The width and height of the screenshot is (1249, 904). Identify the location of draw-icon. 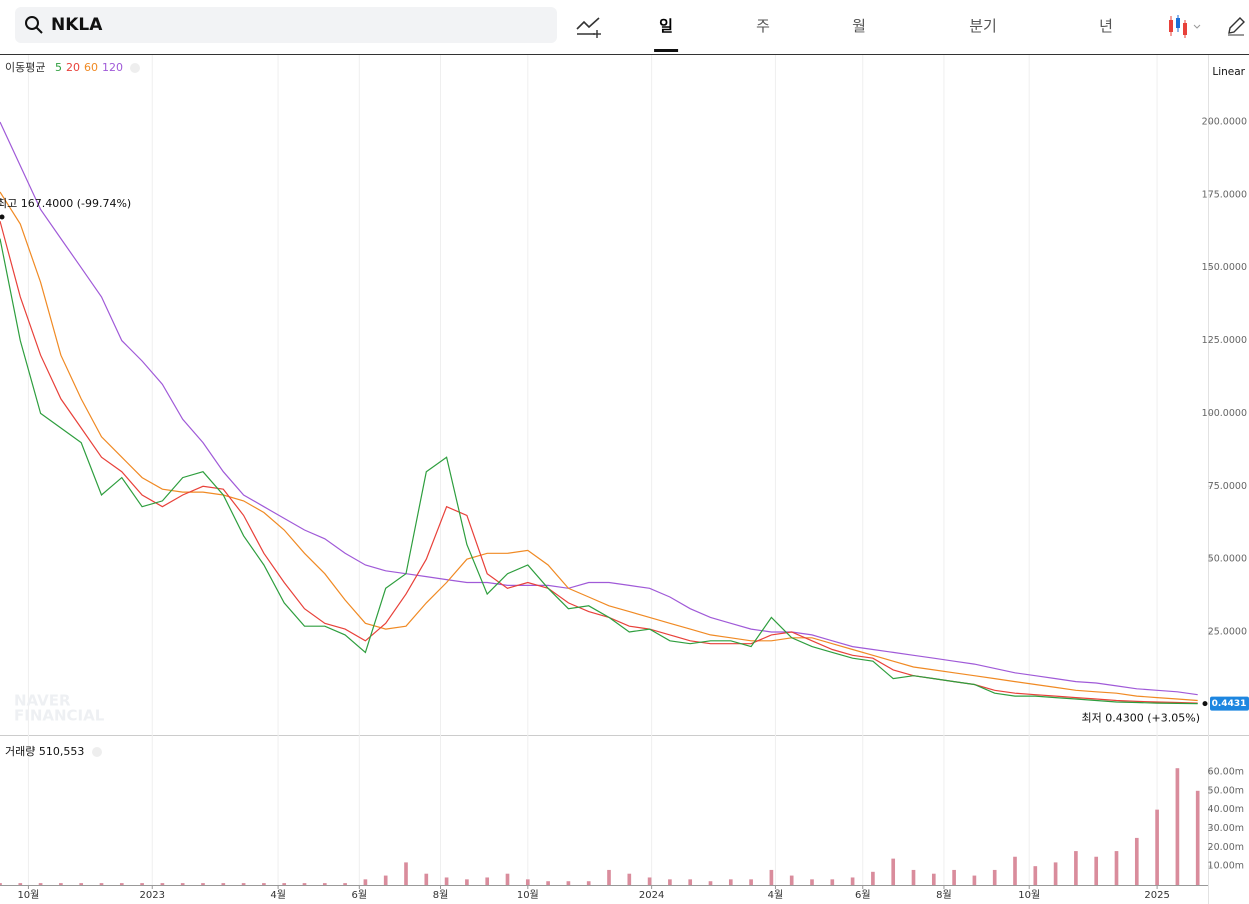
(1236, 26).